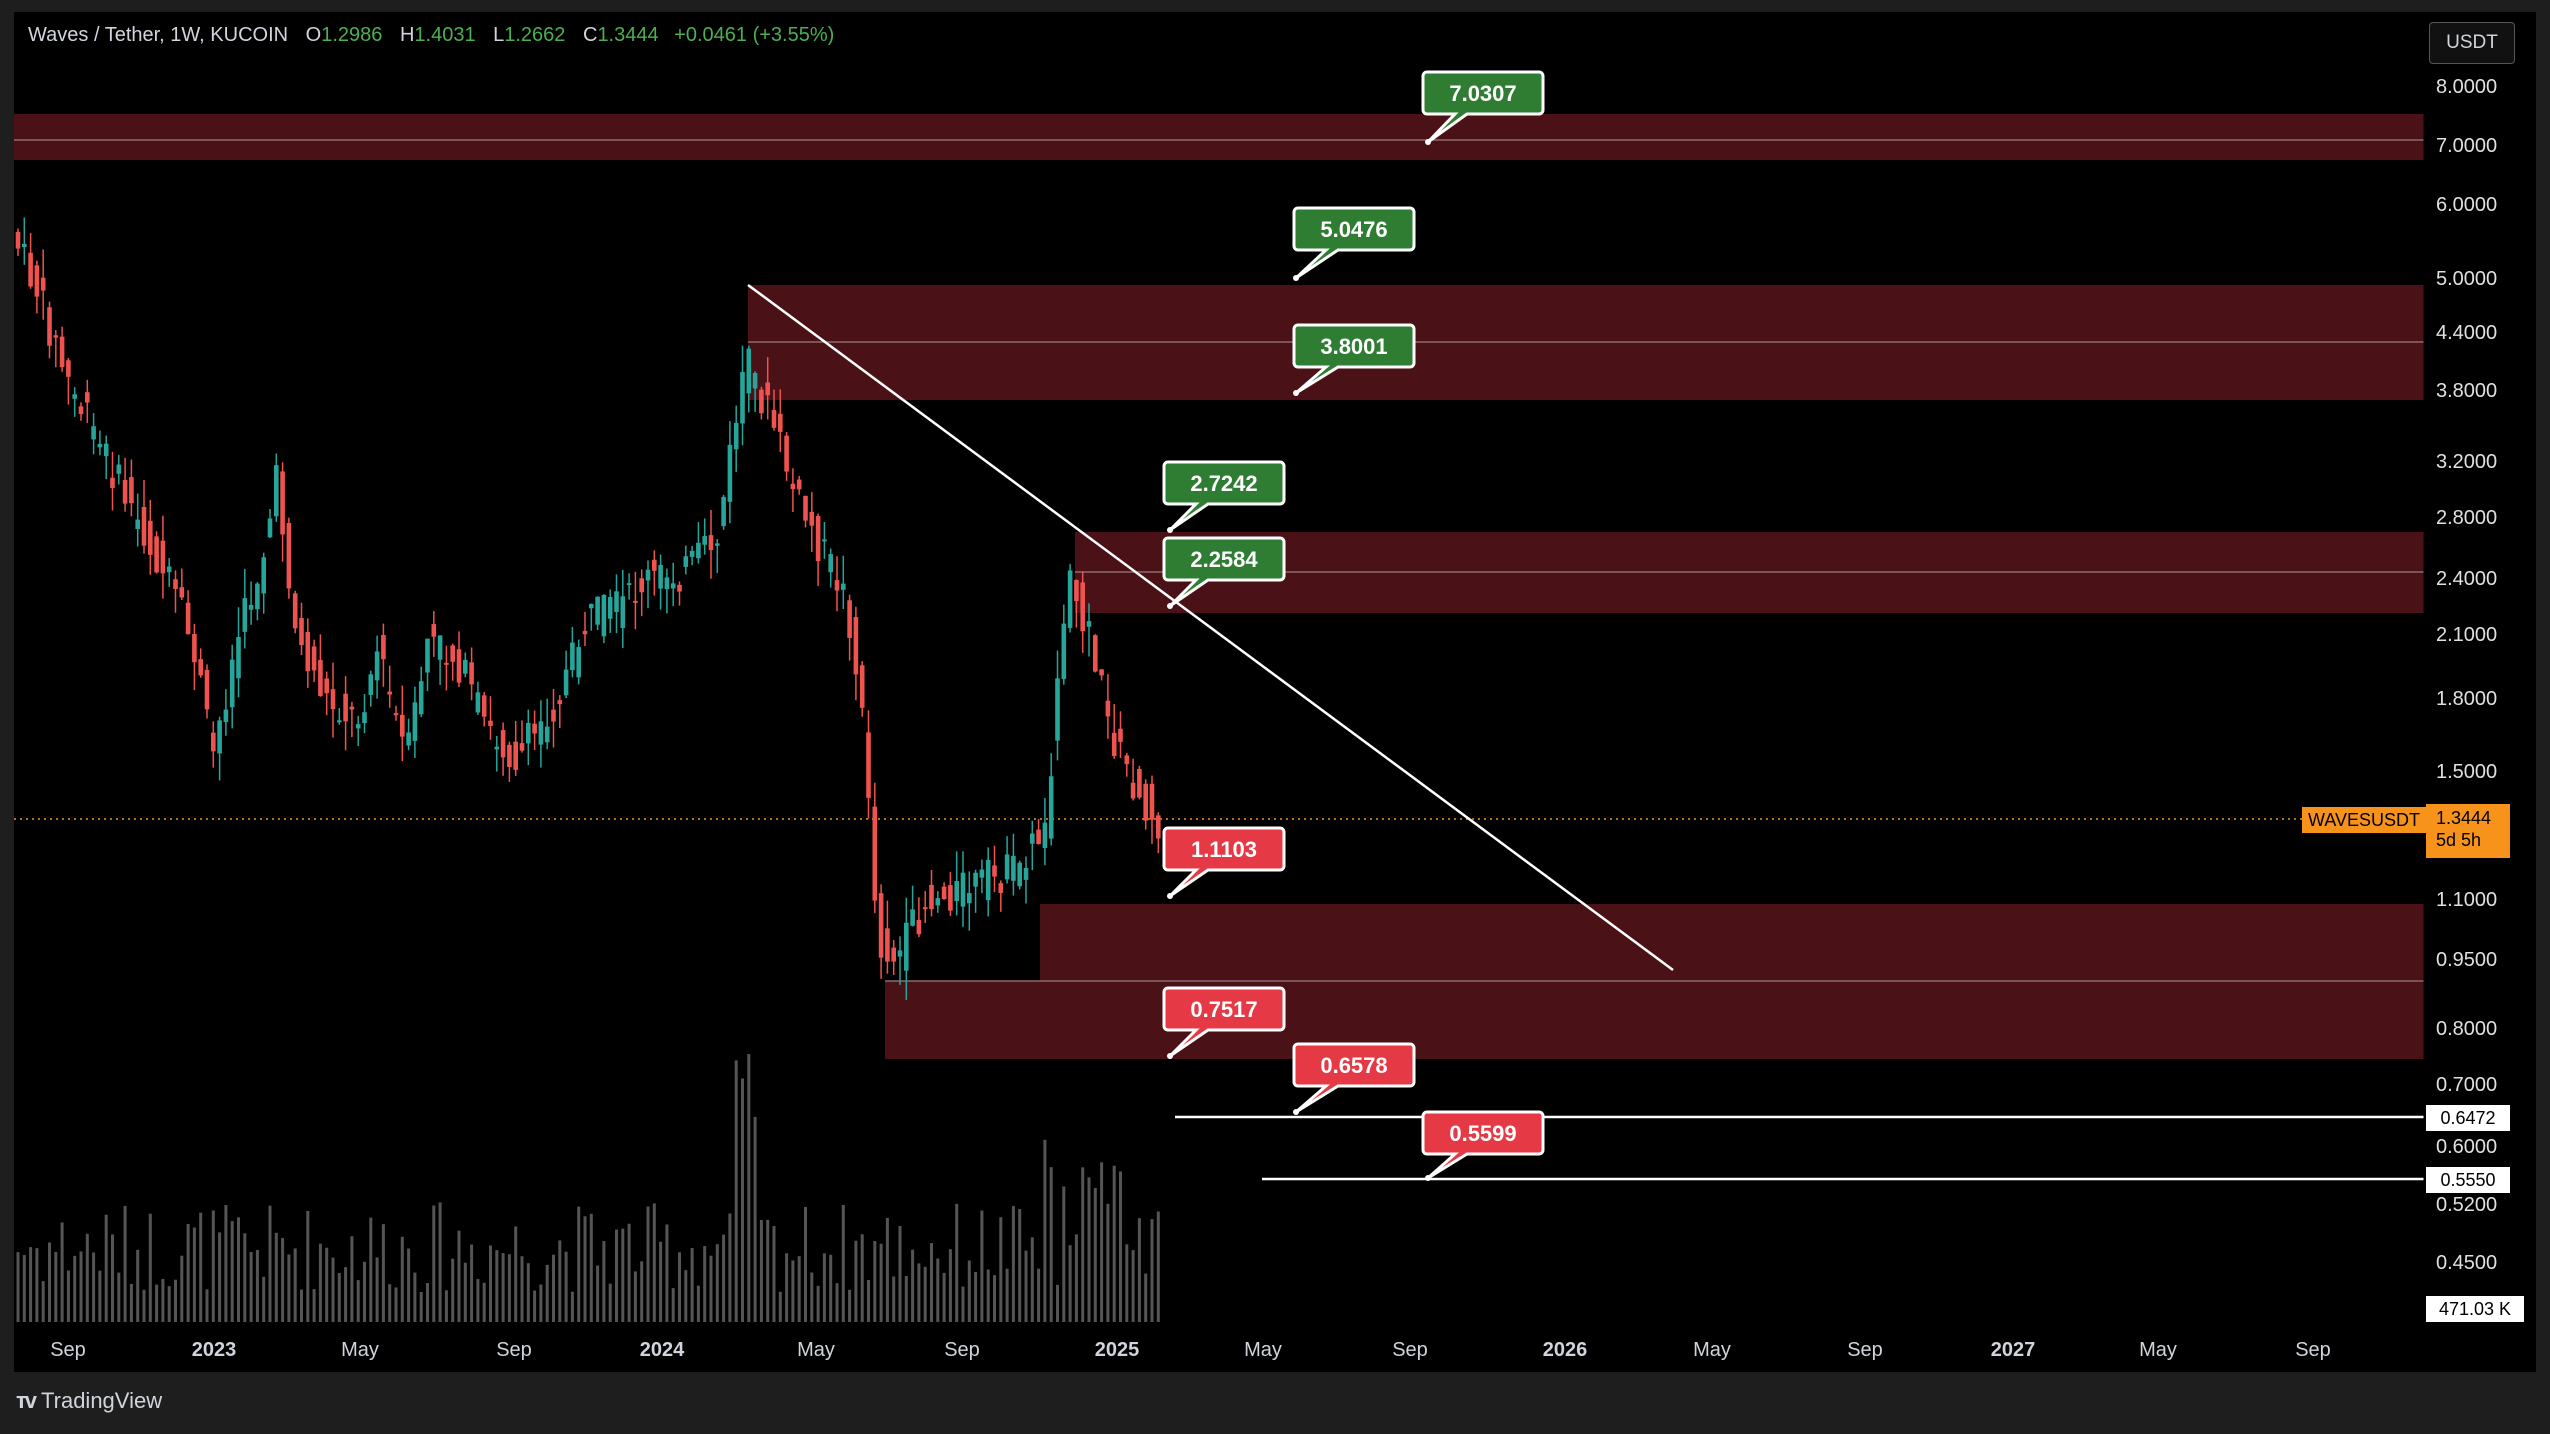 Image resolution: width=2550 pixels, height=1434 pixels. I want to click on resistance-tag-text: 5.0476, so click(1353, 229).